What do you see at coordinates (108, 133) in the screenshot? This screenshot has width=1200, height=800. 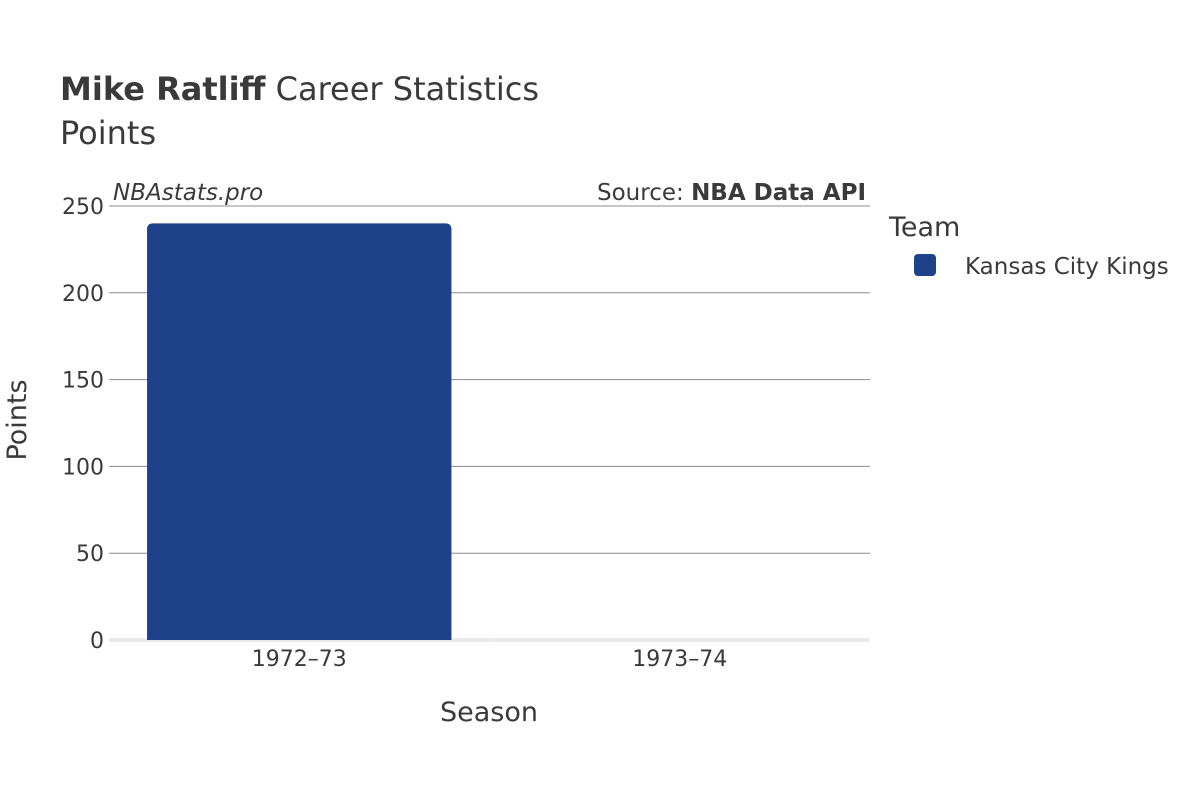 I see `chart-subtitle: Points` at bounding box center [108, 133].